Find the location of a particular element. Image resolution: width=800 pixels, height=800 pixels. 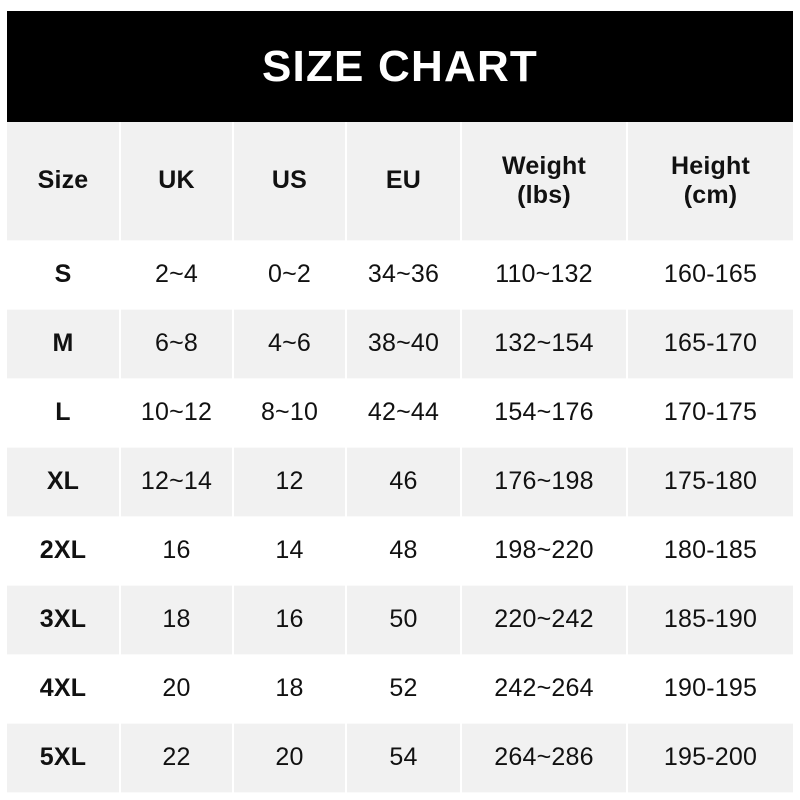

table-row: S 2~4 0~2 34~36 110~132 160-165 is located at coordinates (400, 275).